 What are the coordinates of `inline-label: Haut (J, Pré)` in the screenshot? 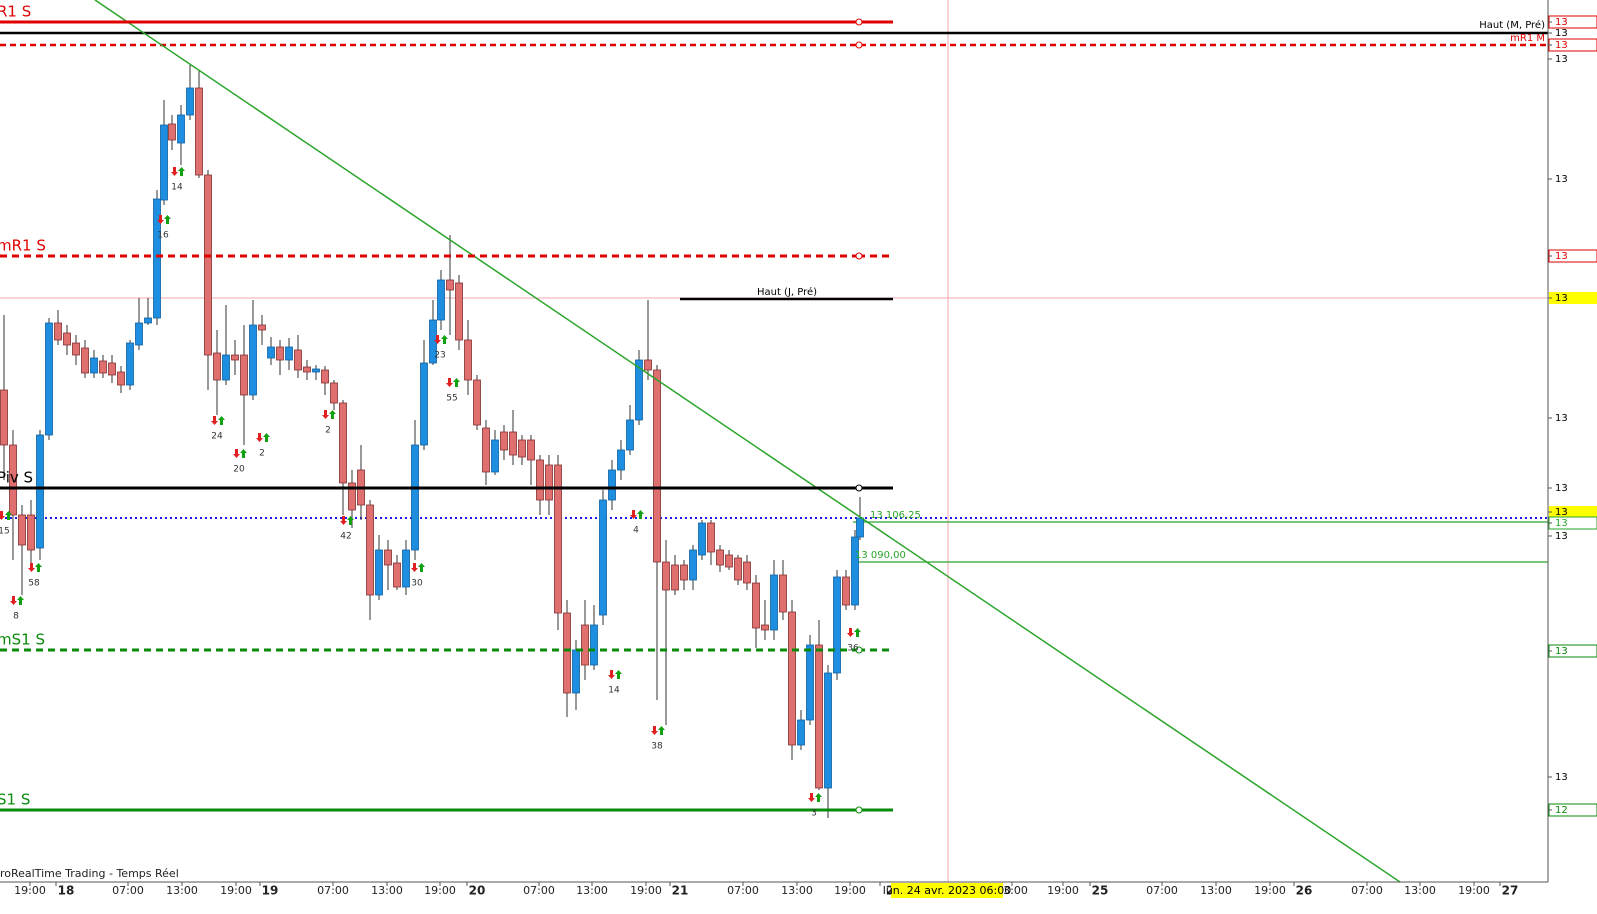 It's located at (787, 292).